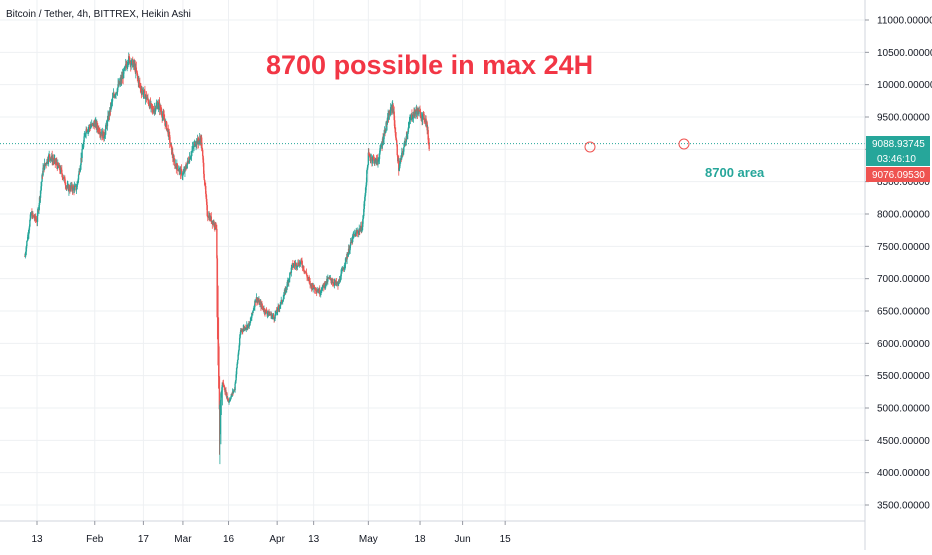 Image resolution: width=932 pixels, height=555 pixels. Describe the element at coordinates (314, 539) in the screenshot. I see `x-tick-label: 13` at that location.